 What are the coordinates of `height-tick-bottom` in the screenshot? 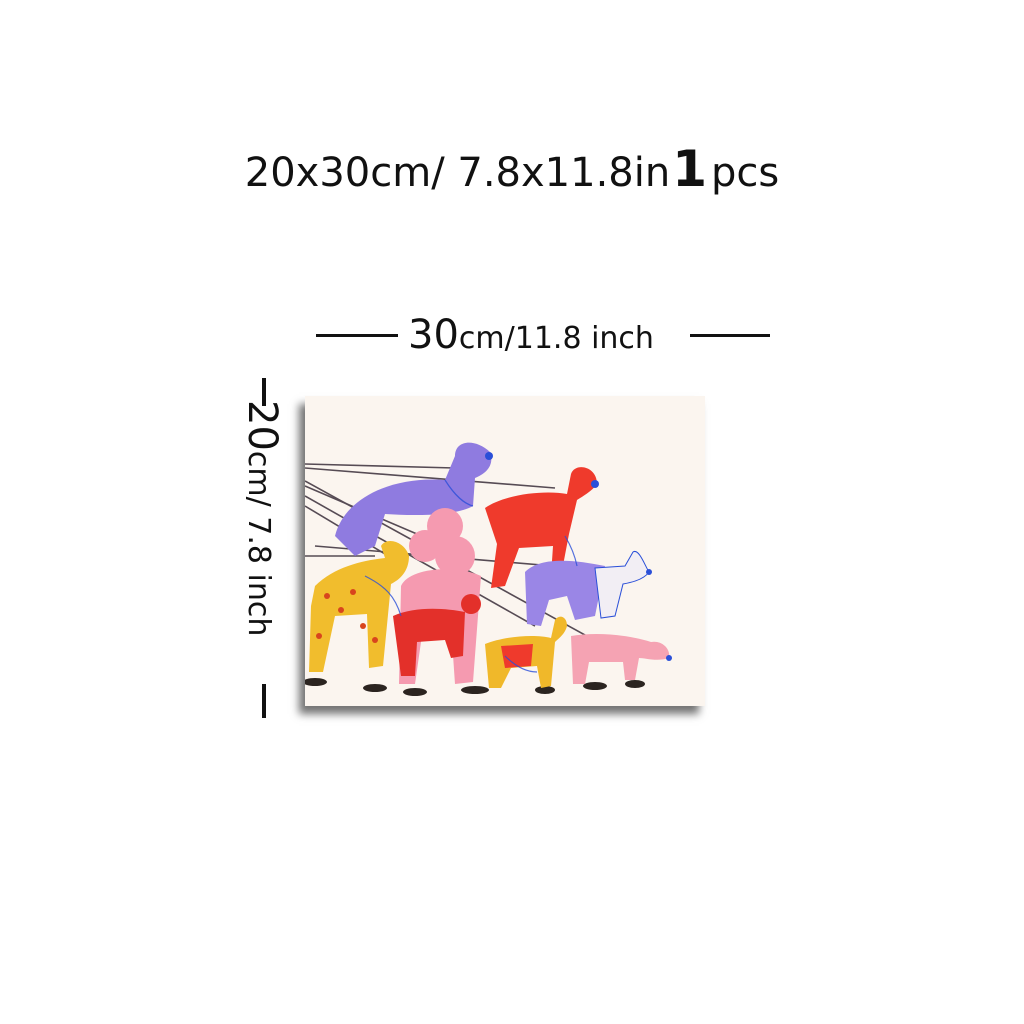 It's located at (264, 701).